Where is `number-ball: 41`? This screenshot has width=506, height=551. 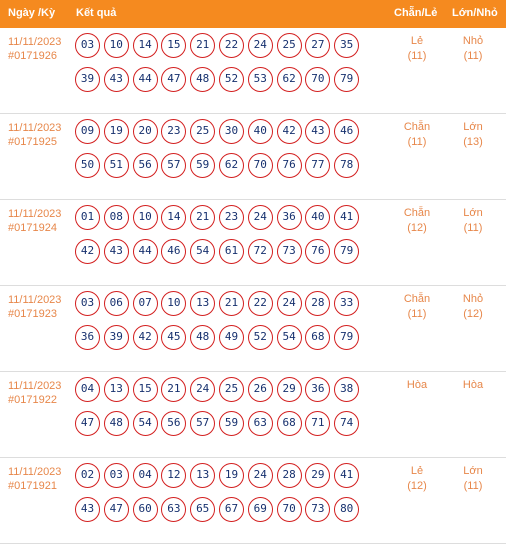
number-ball: 41 is located at coordinates (347, 475).